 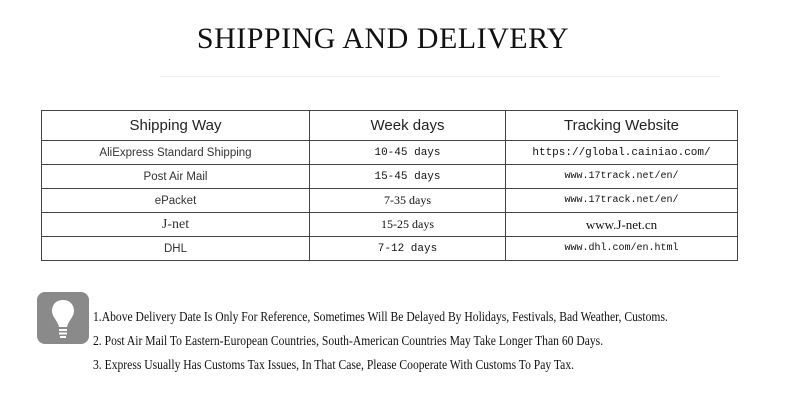 I want to click on shipping-way: J-net, so click(x=175, y=224).